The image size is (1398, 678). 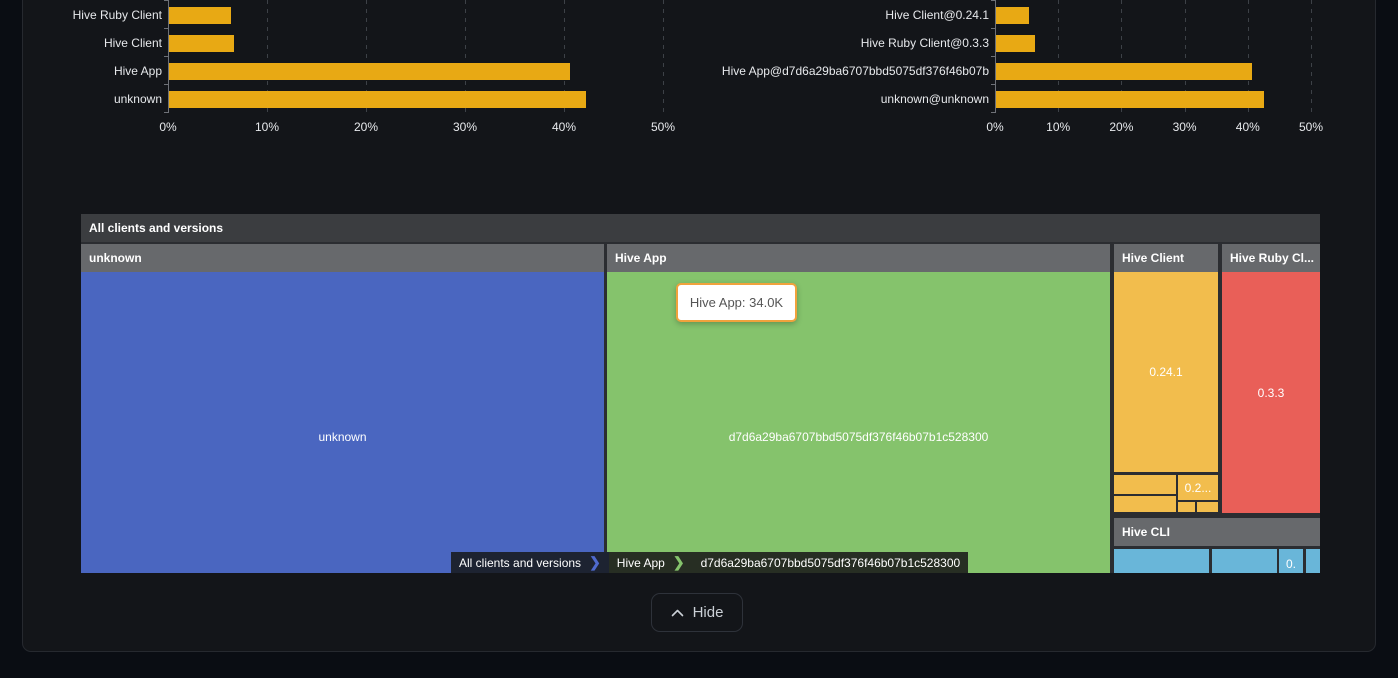 I want to click on breadcrumb-segment-2: d7d6a29ba6707bbd5075df376f46b07b1c528300, so click(x=830, y=562).